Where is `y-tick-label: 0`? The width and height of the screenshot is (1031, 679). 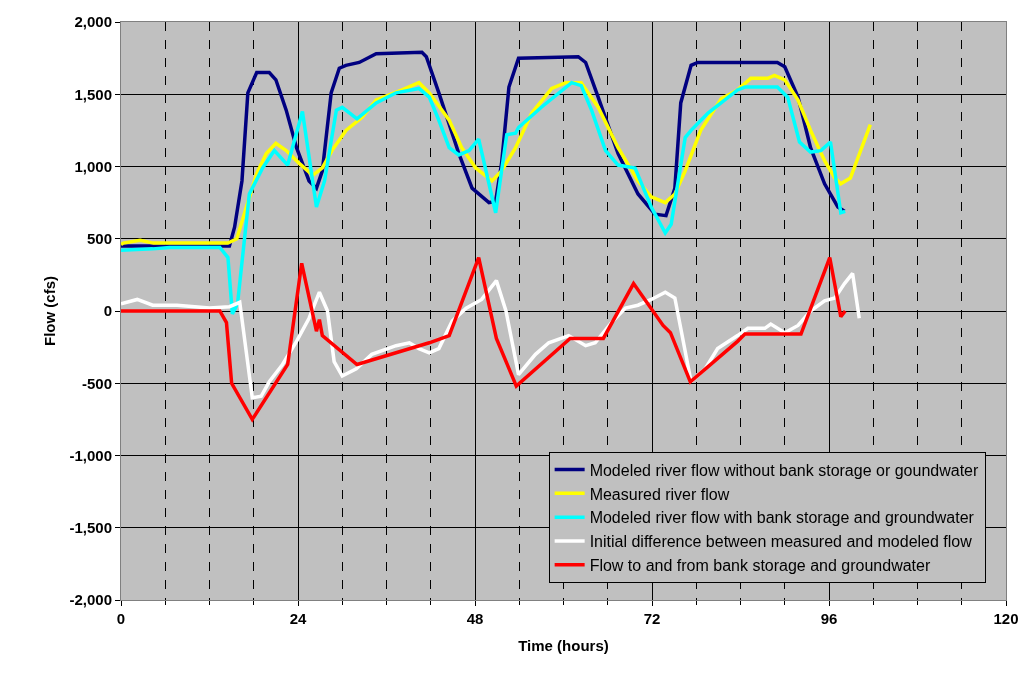 y-tick-label: 0 is located at coordinates (107, 311).